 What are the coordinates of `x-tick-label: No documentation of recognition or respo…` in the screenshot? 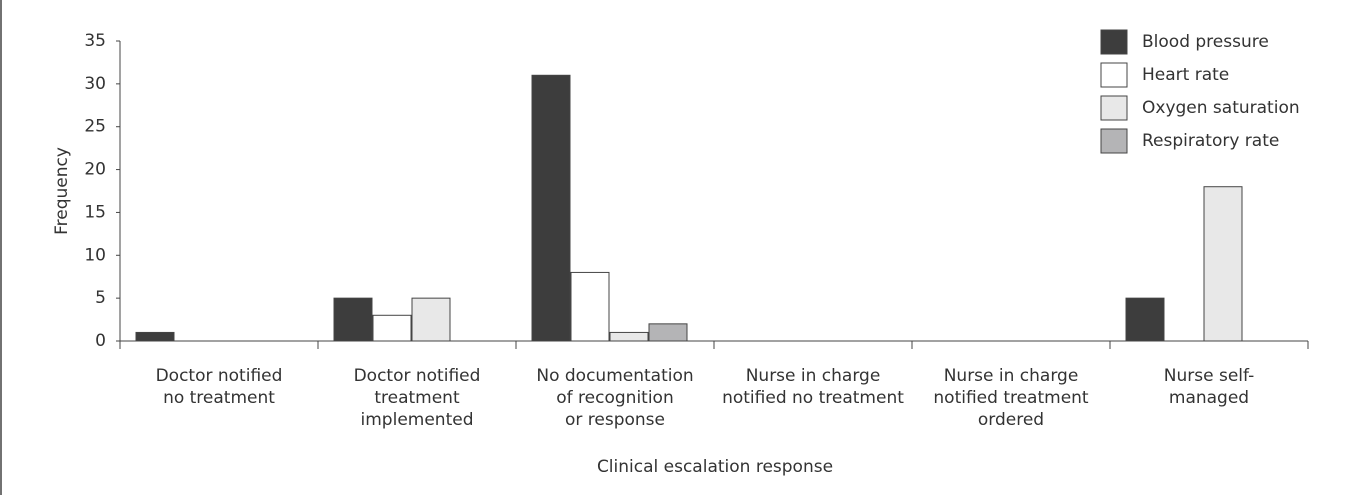 It's located at (615, 398).